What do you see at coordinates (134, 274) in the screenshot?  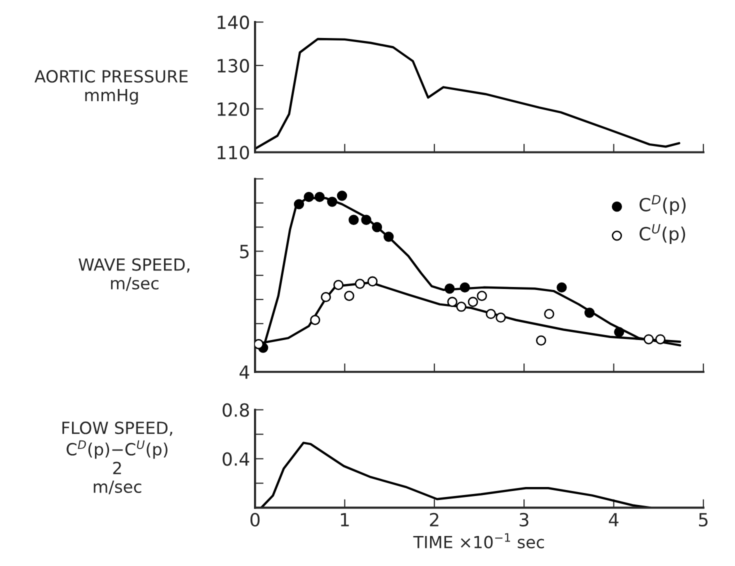 I see `y-axis-title: WAVE SPEED, m/sec` at bounding box center [134, 274].